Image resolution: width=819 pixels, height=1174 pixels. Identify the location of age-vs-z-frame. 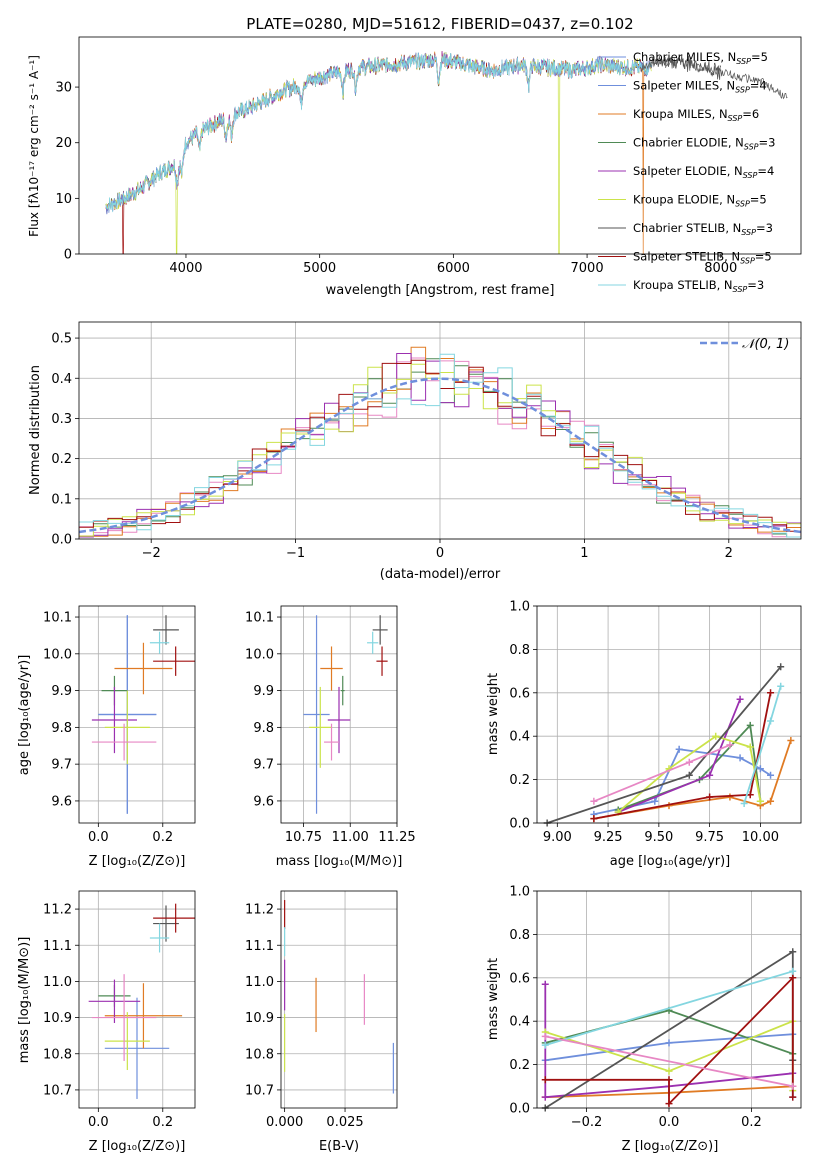
(137, 714).